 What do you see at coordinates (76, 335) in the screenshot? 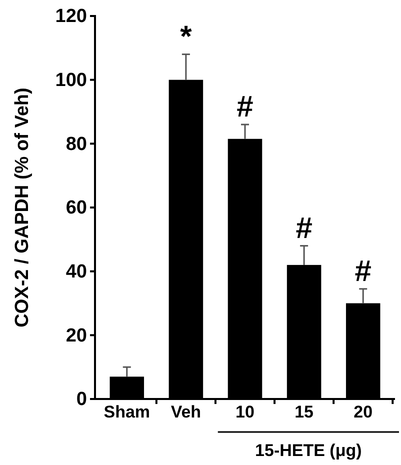
I see `y-tick-label: 20` at bounding box center [76, 335].